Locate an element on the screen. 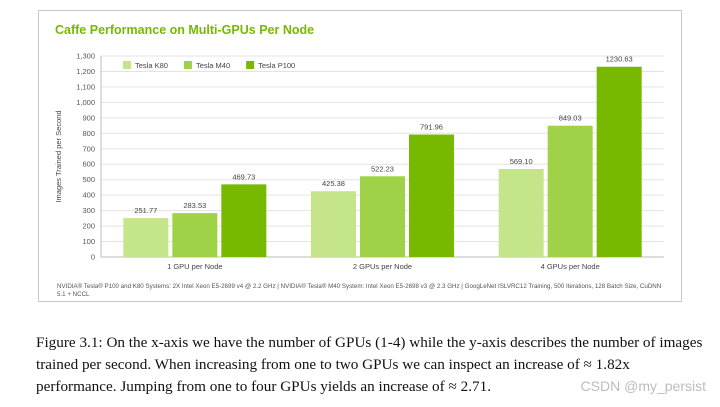 This screenshot has width=720, height=407. data-label: 283.53 is located at coordinates (194, 205).